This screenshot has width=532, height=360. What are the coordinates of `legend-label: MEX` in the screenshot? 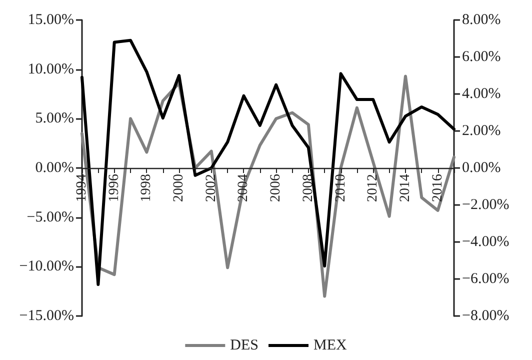 It's located at (330, 346).